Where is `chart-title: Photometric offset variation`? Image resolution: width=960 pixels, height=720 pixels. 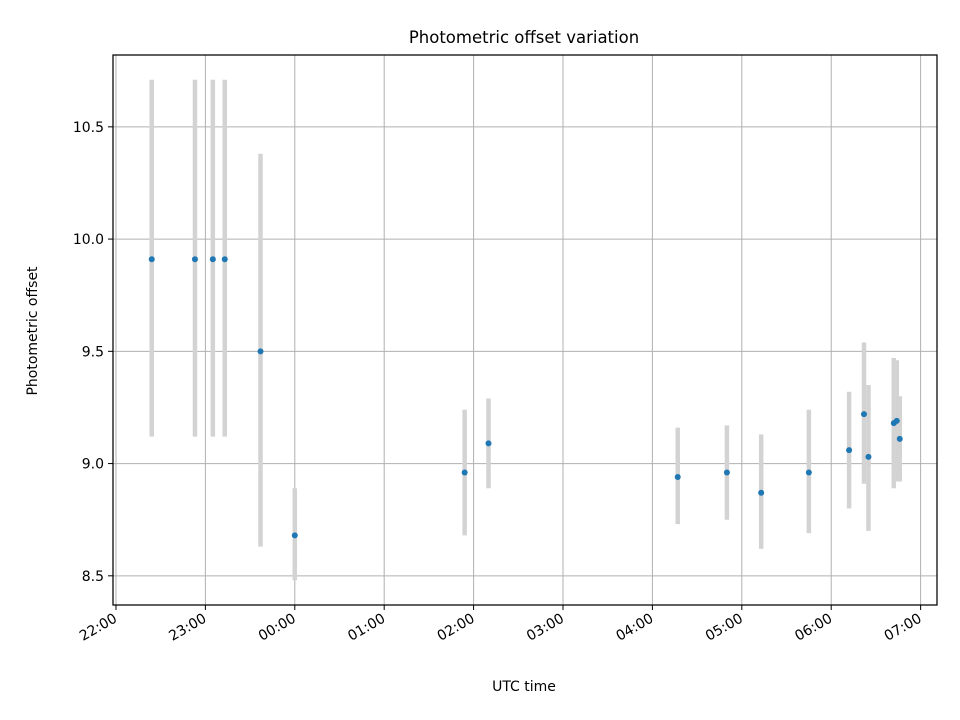
chart-title: Photometric offset variation is located at coordinates (524, 37).